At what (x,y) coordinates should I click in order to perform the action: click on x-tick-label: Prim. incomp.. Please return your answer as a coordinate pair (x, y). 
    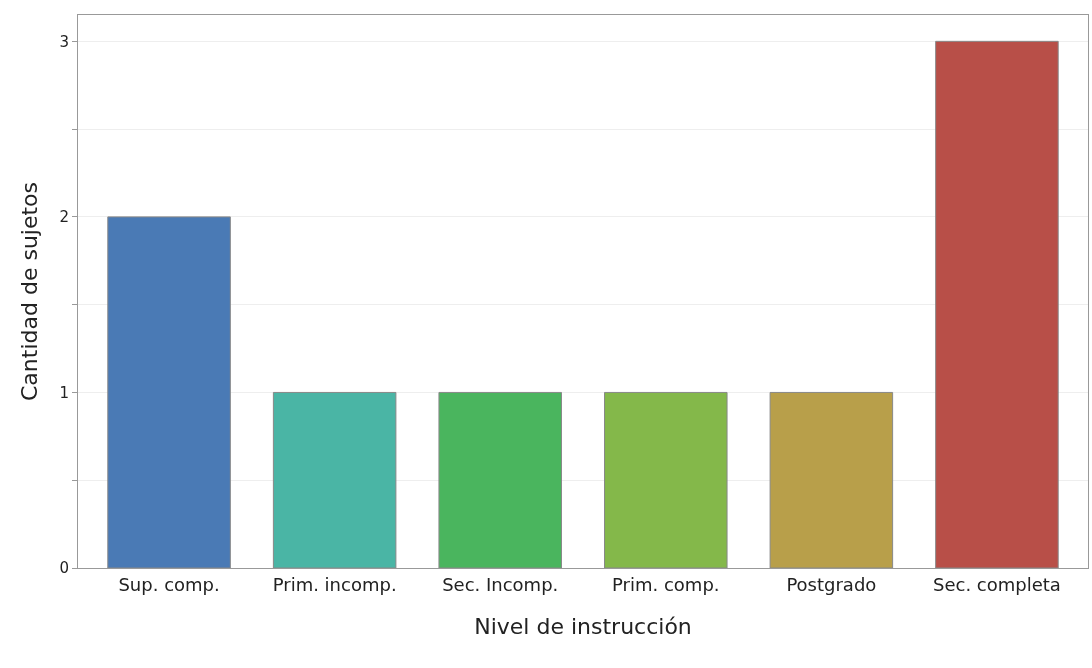
    Looking at the image, I should click on (334, 584).